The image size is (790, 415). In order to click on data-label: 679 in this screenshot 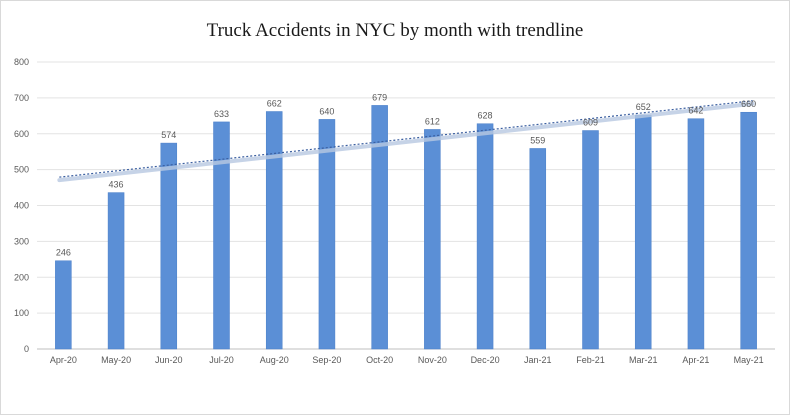, I will do `click(379, 97)`.